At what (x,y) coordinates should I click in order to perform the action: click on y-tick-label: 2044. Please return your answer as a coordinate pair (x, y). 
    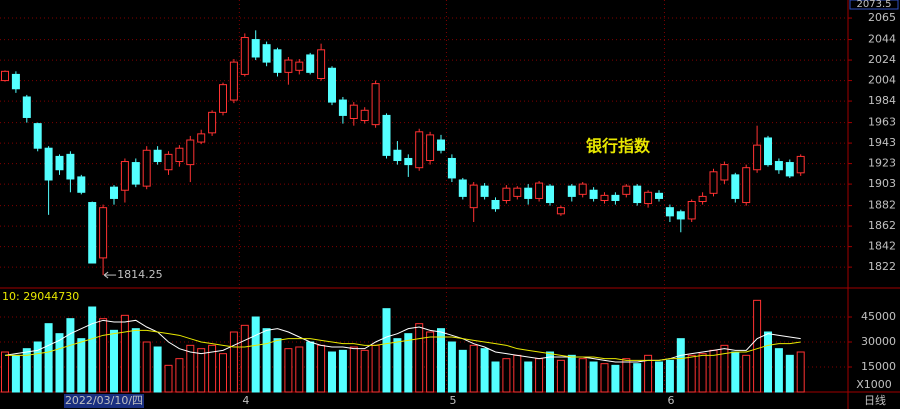
    Looking at the image, I should click on (882, 39).